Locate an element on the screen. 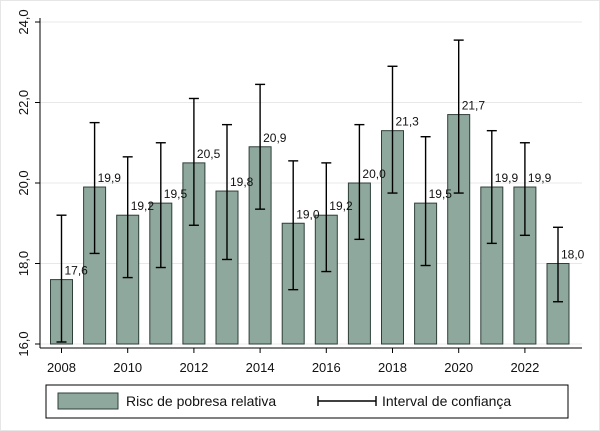  data-label: 19,8 is located at coordinates (242, 182).